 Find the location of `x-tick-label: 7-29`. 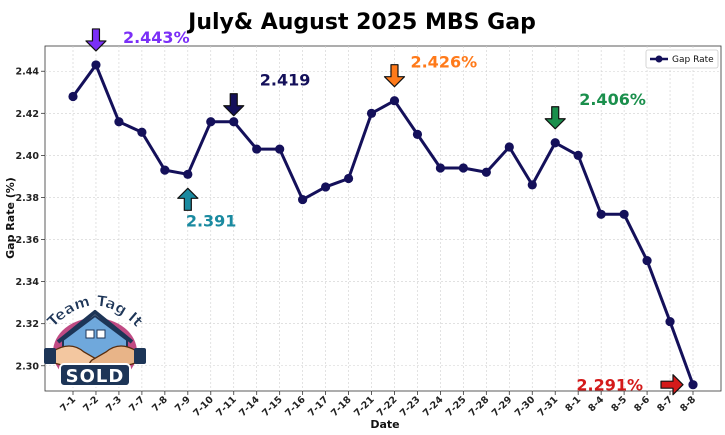

x-tick-label: 7-29 is located at coordinates (502, 406).